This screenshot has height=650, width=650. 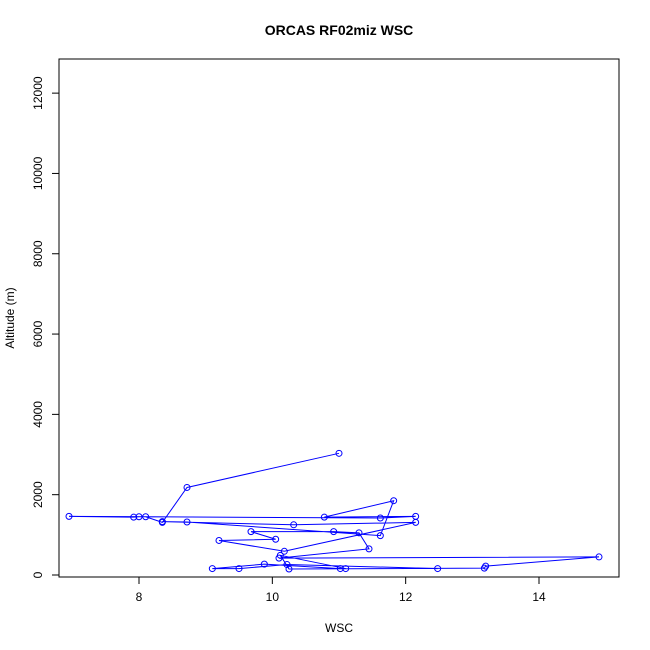 What do you see at coordinates (38, 333) in the screenshot?
I see `y-tick-label: 6000` at bounding box center [38, 333].